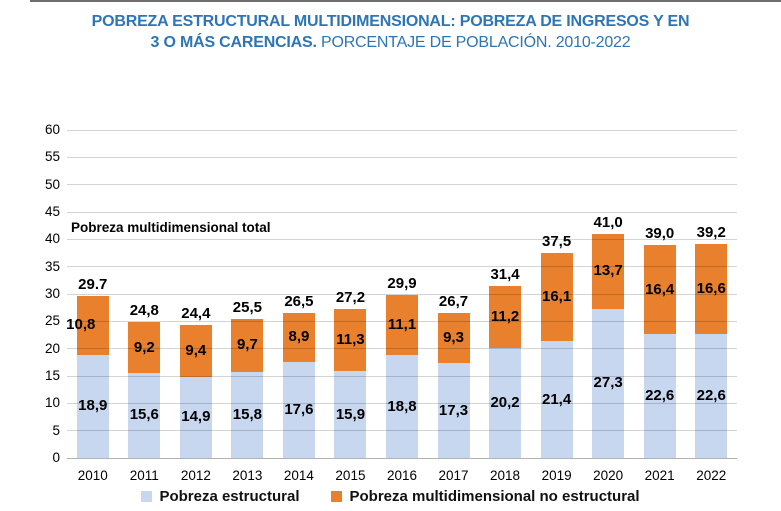 The width and height of the screenshot is (781, 511). What do you see at coordinates (505, 475) in the screenshot?
I see `x-axis-label: 2018` at bounding box center [505, 475].